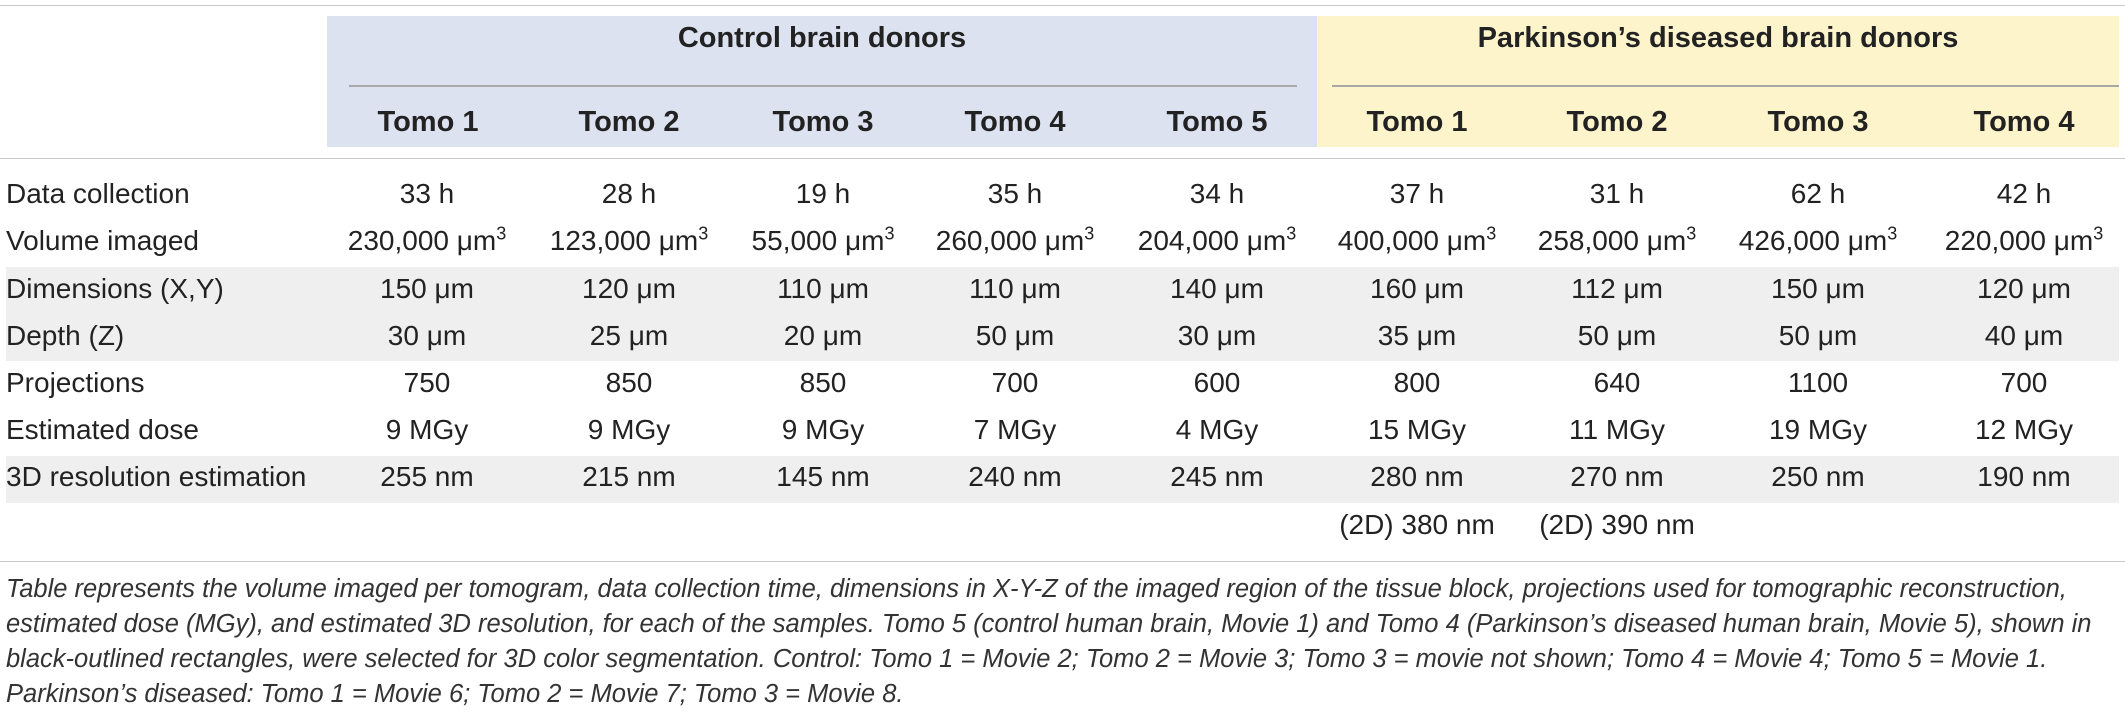 Image resolution: width=2125 pixels, height=722 pixels. What do you see at coordinates (823, 335) in the screenshot?
I see `table-cell: 20 μm` at bounding box center [823, 335].